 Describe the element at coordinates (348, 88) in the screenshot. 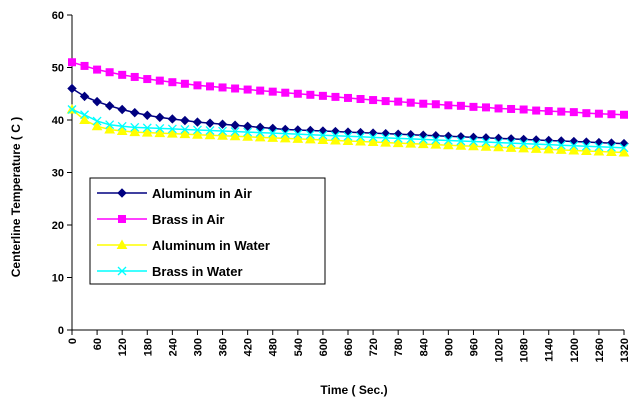

I see `series-line` at that location.